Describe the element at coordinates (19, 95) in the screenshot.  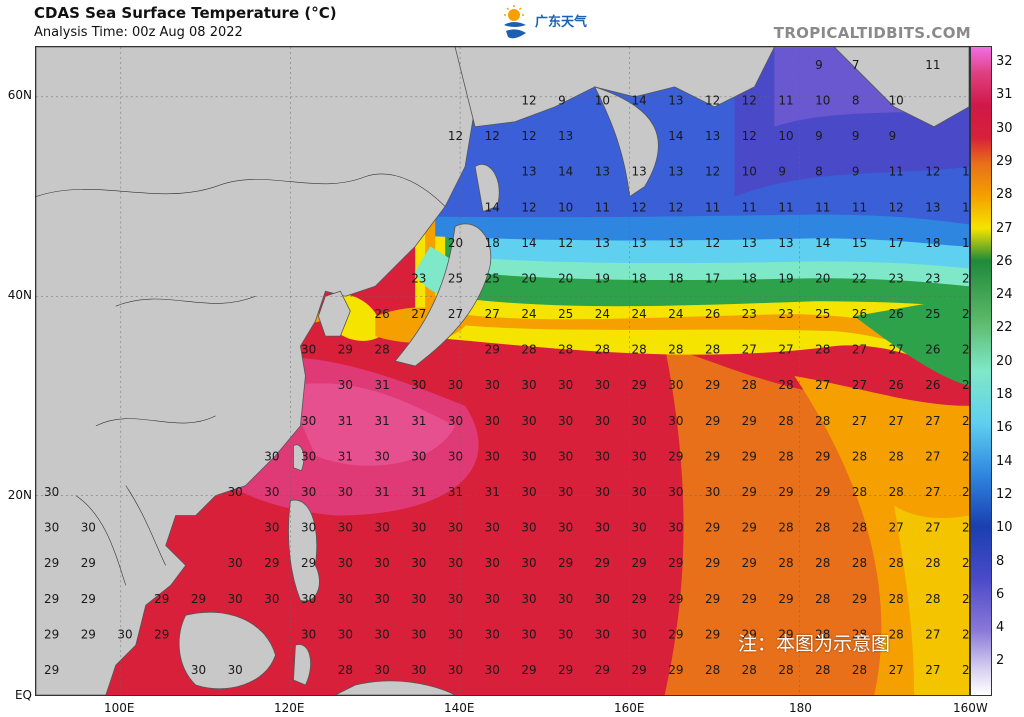
I see `lat-label-60n: 60N` at that location.